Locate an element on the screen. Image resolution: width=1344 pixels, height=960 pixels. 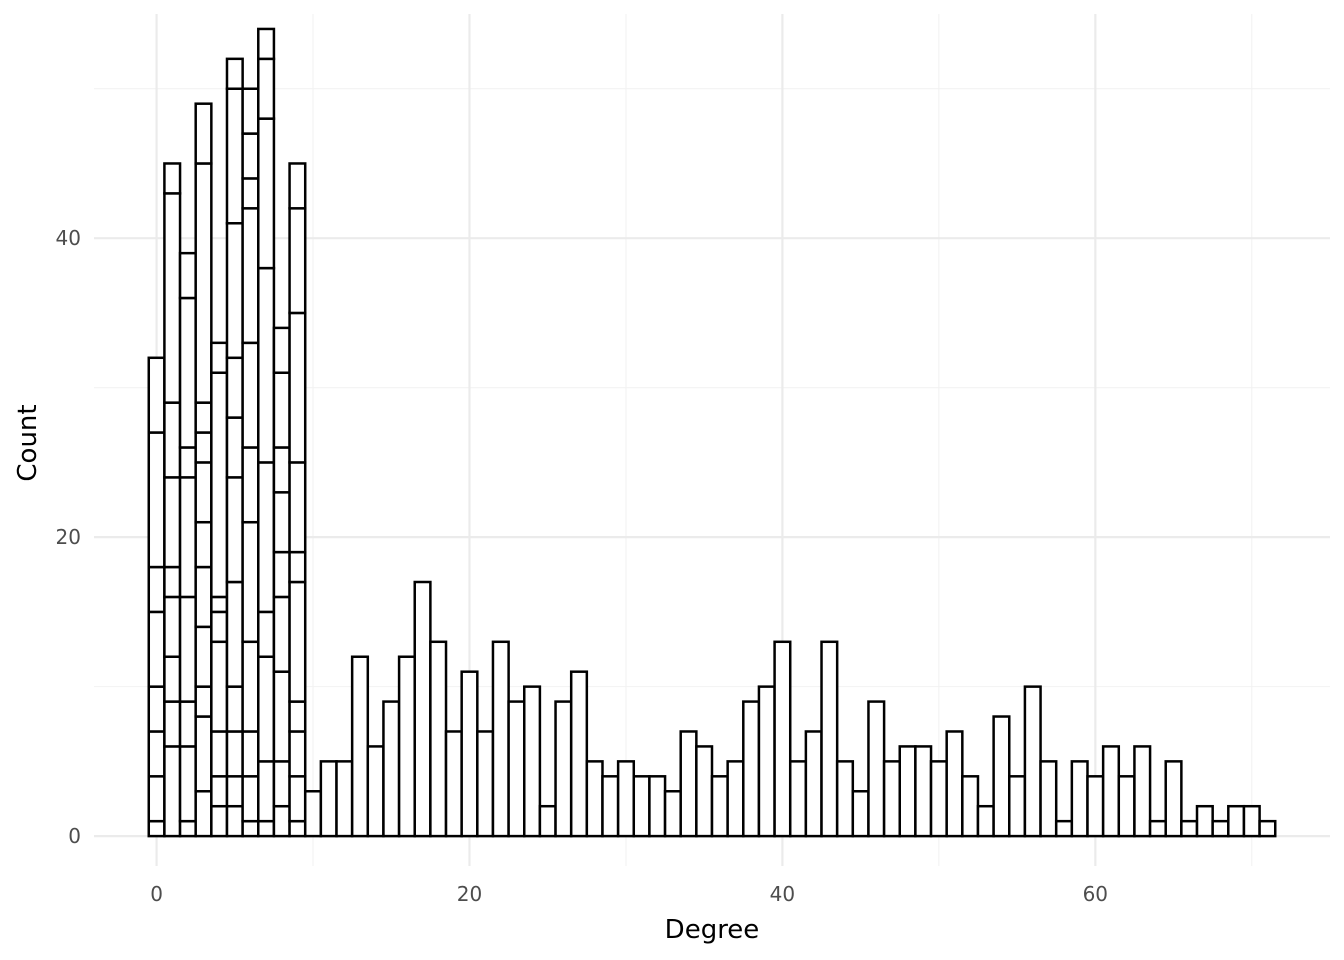
y-axis-title: Count is located at coordinates (28, 442).